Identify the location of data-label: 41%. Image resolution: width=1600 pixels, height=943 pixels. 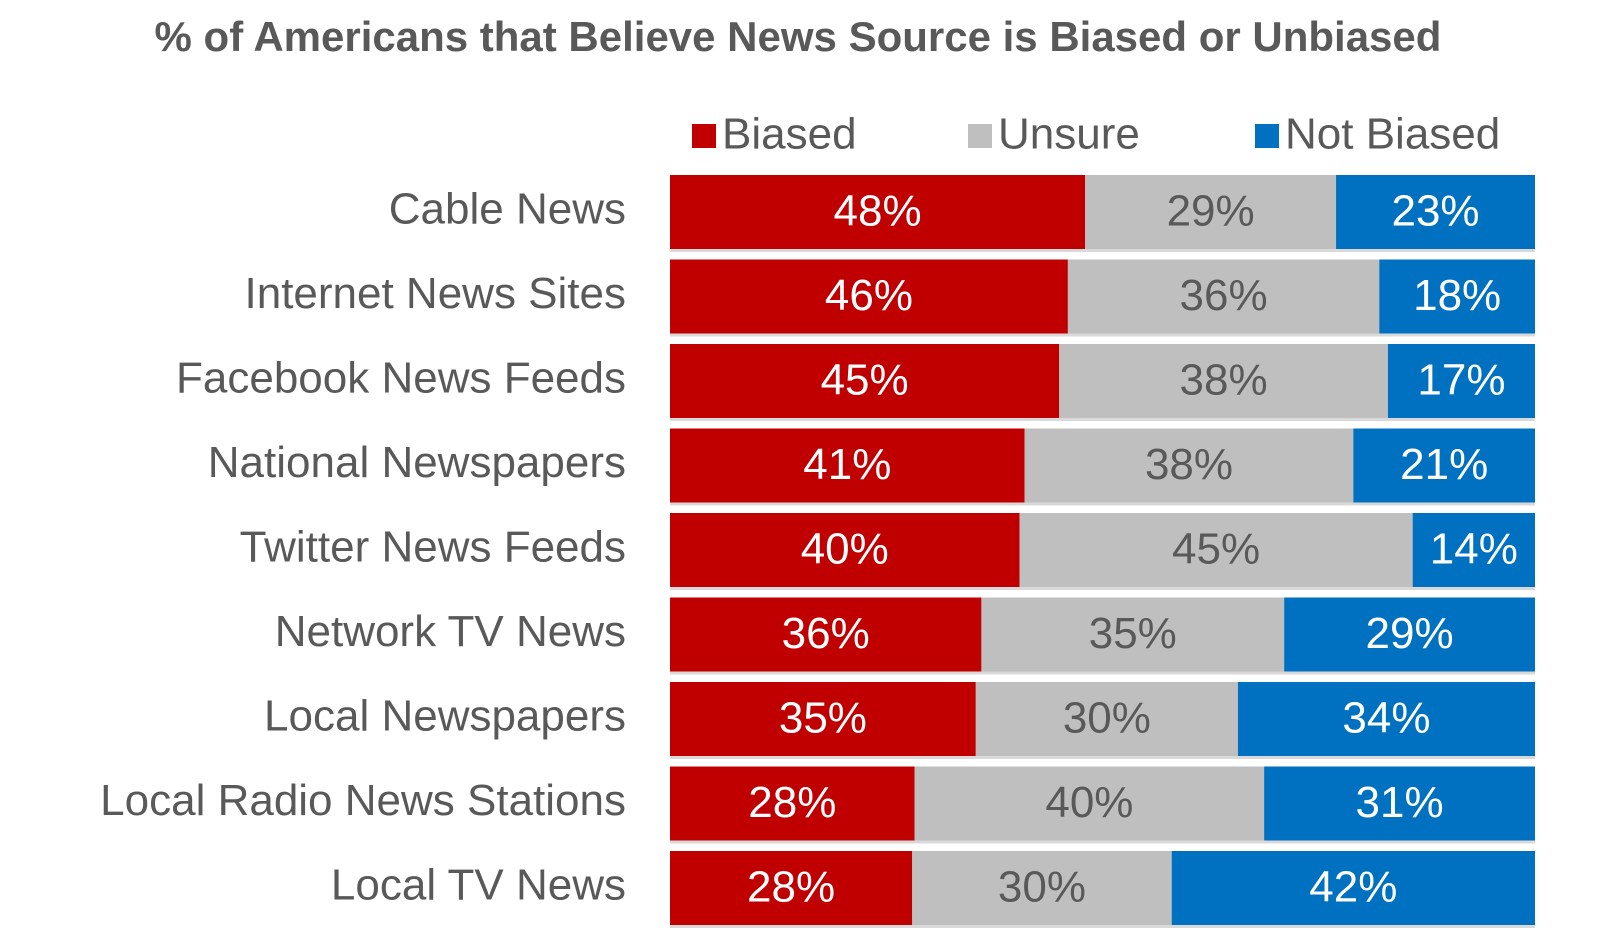
(847, 464).